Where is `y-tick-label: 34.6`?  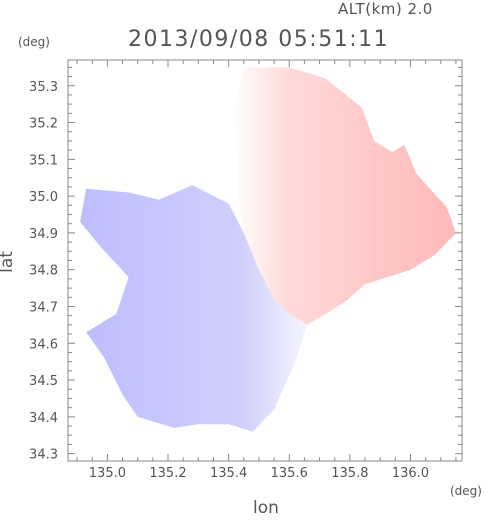 y-tick-label: 34.6 is located at coordinates (43, 344).